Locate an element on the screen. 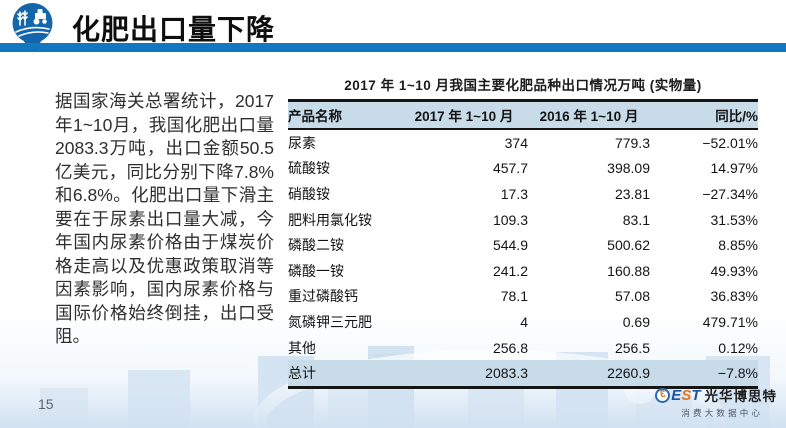 Image resolution: width=786 pixels, height=428 pixels. header-2016: 2016 年 1~10 月 is located at coordinates (589, 116).